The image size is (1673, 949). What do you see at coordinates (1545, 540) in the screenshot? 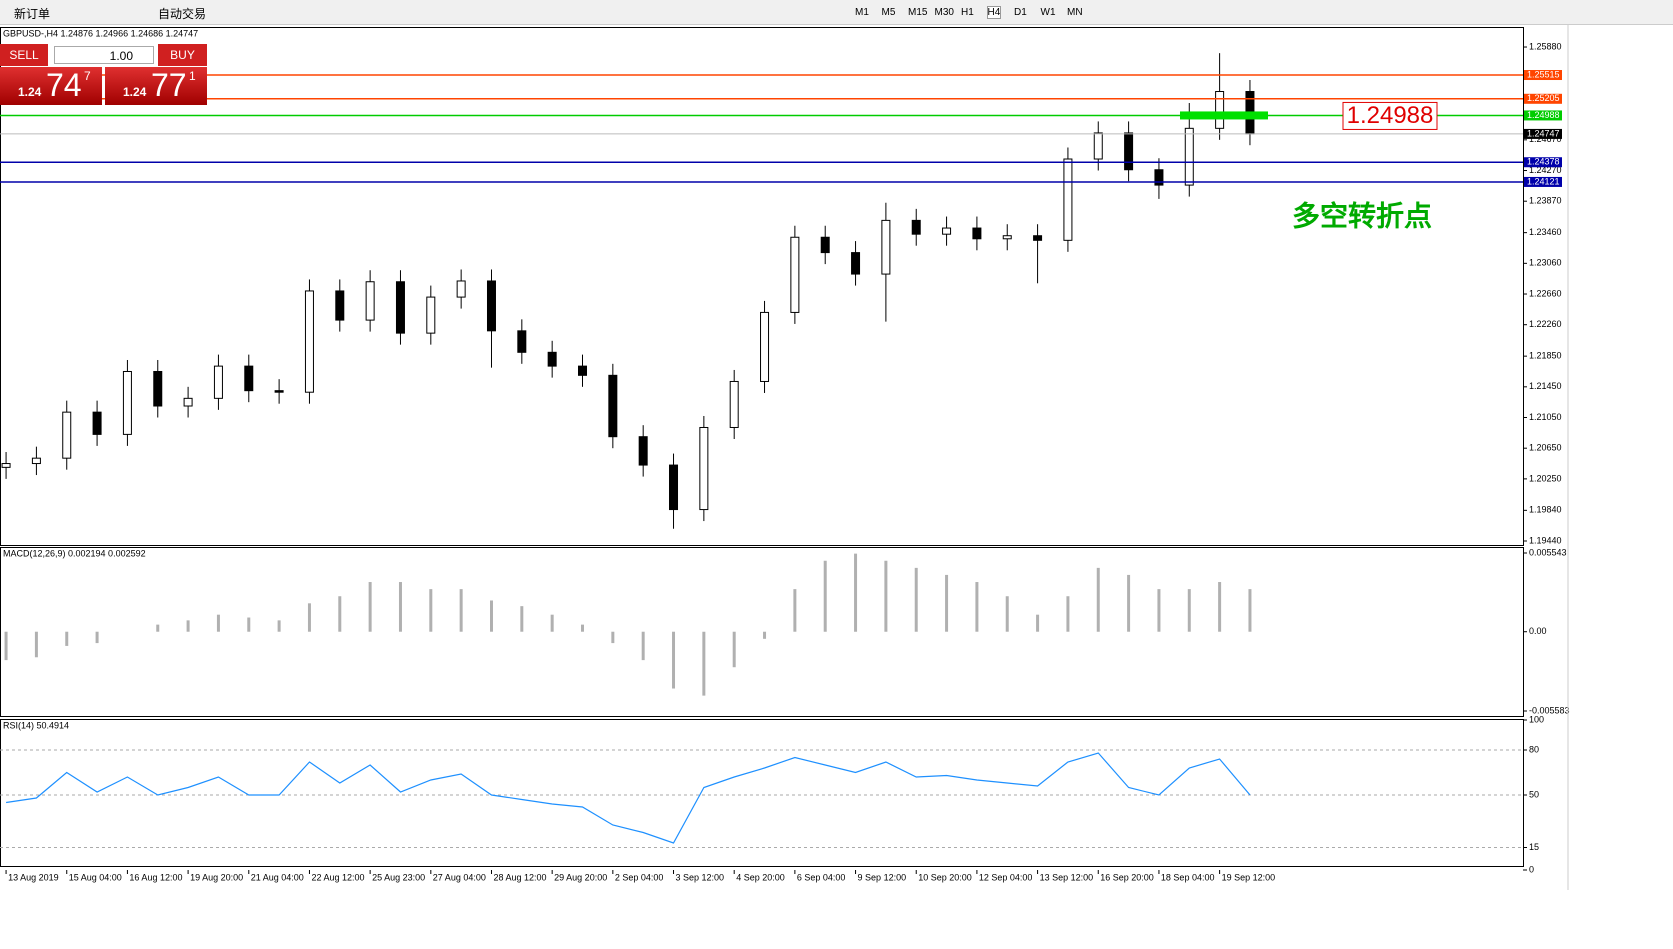
I see `y-tick-label: 1.19440` at bounding box center [1545, 540].